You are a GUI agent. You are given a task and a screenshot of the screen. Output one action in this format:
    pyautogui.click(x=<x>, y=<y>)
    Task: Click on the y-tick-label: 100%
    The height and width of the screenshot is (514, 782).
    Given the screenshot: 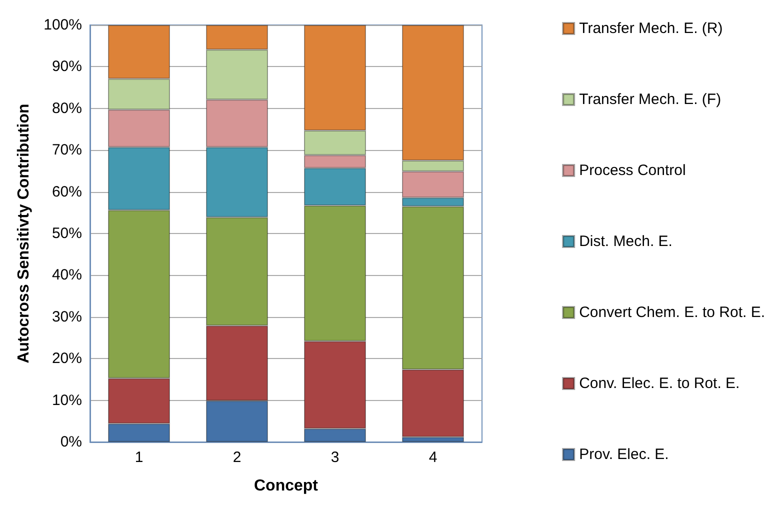 What is the action you would take?
    pyautogui.click(x=63, y=25)
    